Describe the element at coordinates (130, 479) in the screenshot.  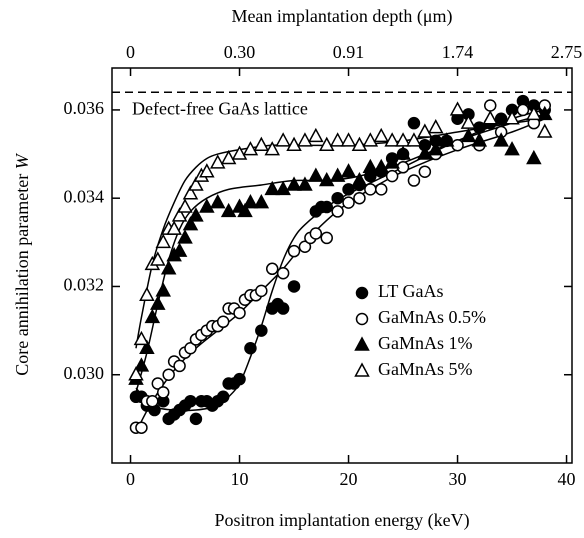
I see `x-tick-label: 0` at that location.